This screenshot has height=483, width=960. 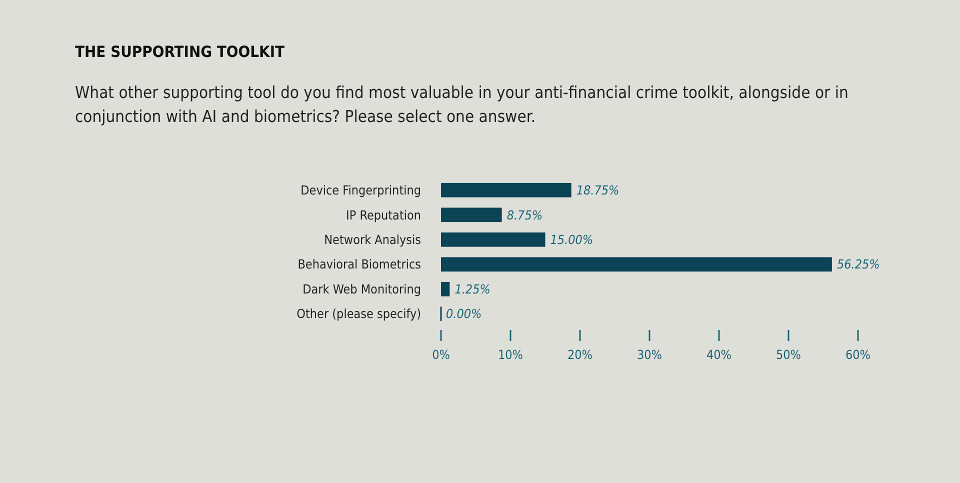 What do you see at coordinates (524, 214) in the screenshot?
I see `data-label: 8.75%` at bounding box center [524, 214].